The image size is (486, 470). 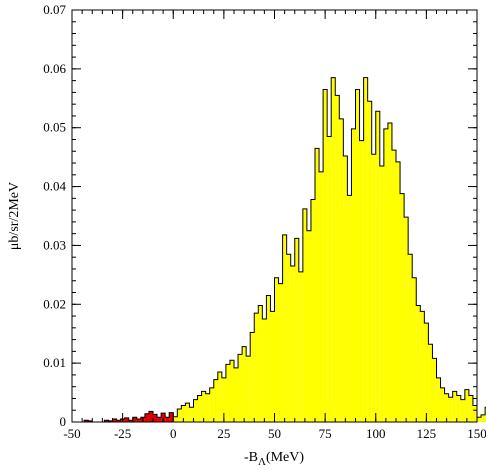 What do you see at coordinates (173, 433) in the screenshot?
I see `x-tick-label: 0` at bounding box center [173, 433].